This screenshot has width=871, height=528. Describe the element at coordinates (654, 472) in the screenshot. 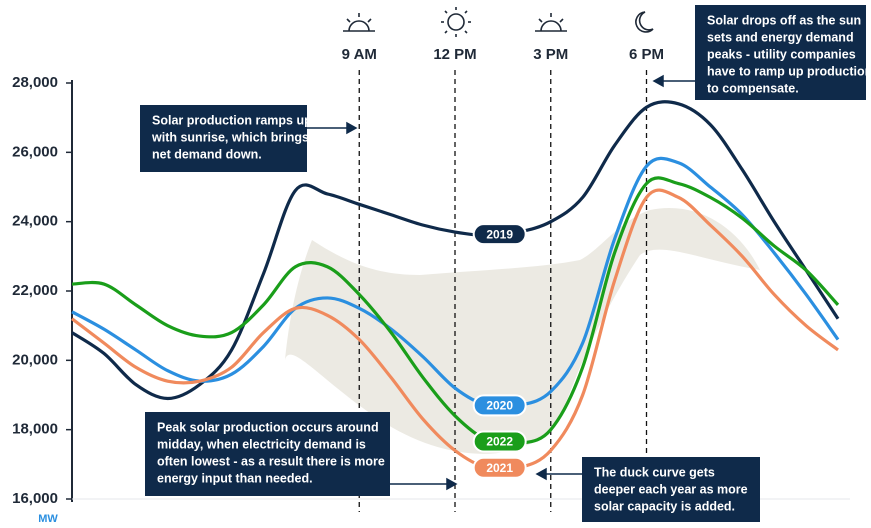

I see `annotation-text: The duck curve gets` at that location.